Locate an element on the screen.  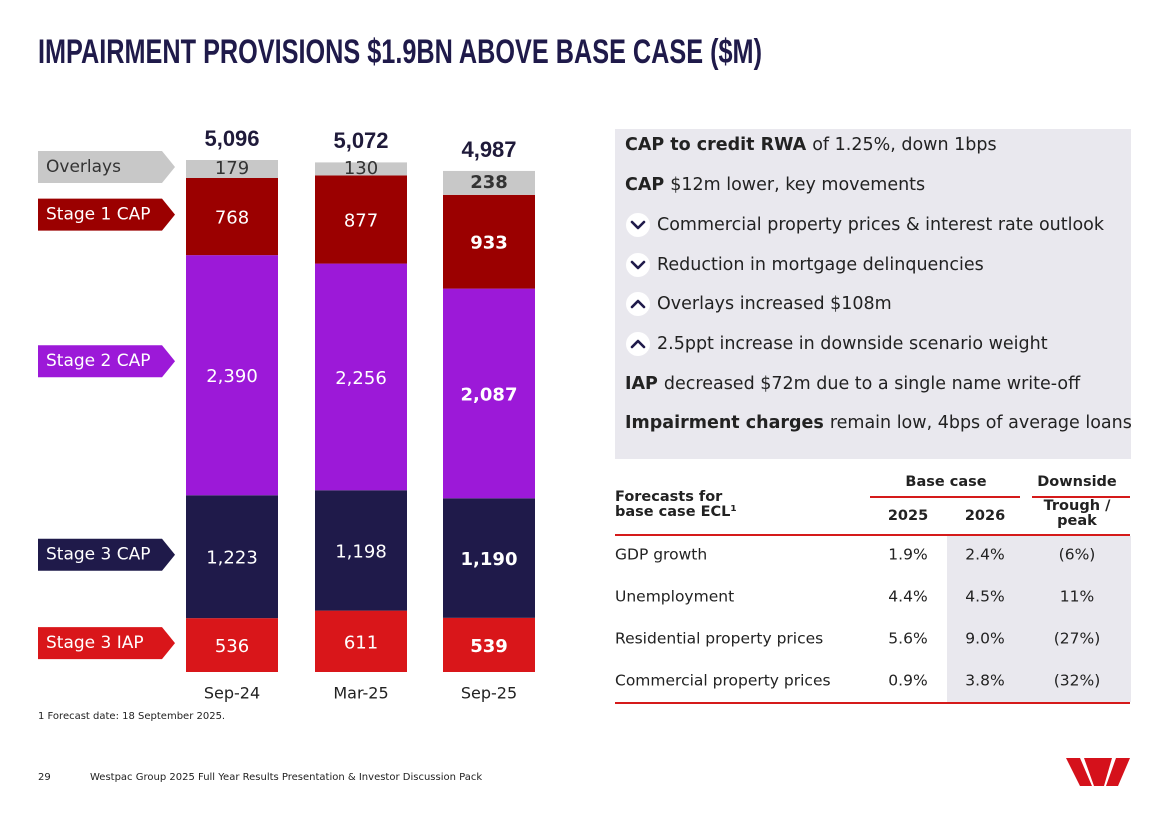
table-header: Trough / peak is located at coordinates (1077, 514).